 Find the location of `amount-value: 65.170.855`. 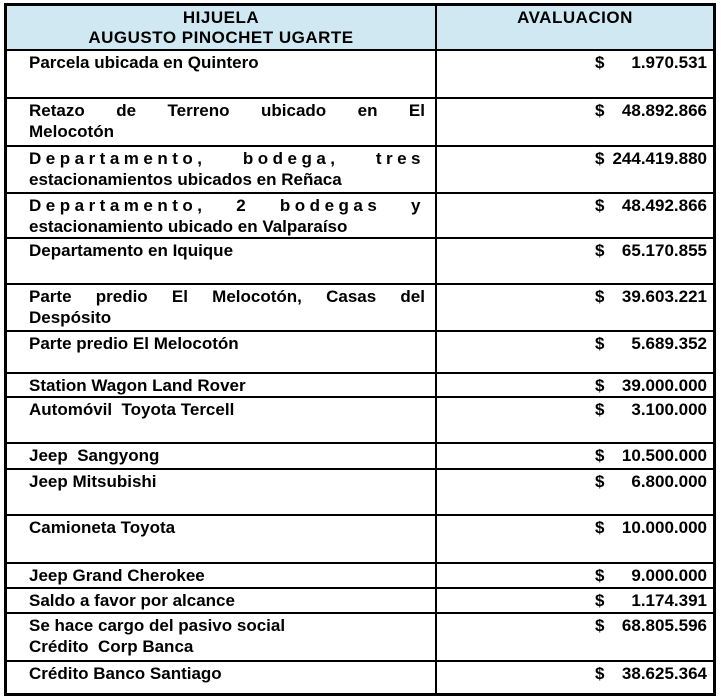

amount-value: 65.170.855 is located at coordinates (664, 250).